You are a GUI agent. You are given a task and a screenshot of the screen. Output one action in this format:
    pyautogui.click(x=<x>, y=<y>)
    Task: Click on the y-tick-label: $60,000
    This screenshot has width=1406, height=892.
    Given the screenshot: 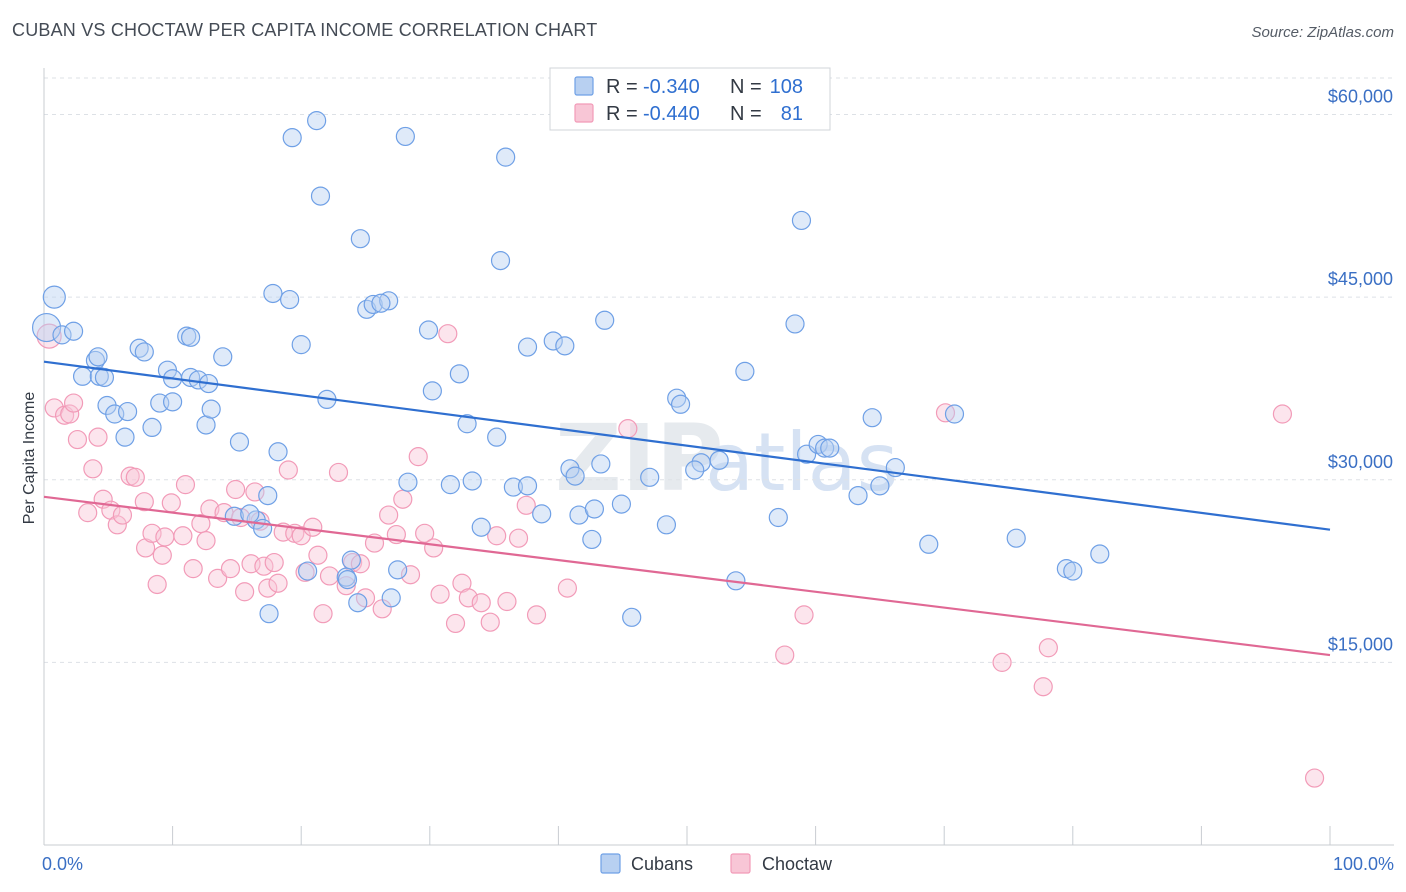 What is the action you would take?
    pyautogui.click(x=1360, y=97)
    